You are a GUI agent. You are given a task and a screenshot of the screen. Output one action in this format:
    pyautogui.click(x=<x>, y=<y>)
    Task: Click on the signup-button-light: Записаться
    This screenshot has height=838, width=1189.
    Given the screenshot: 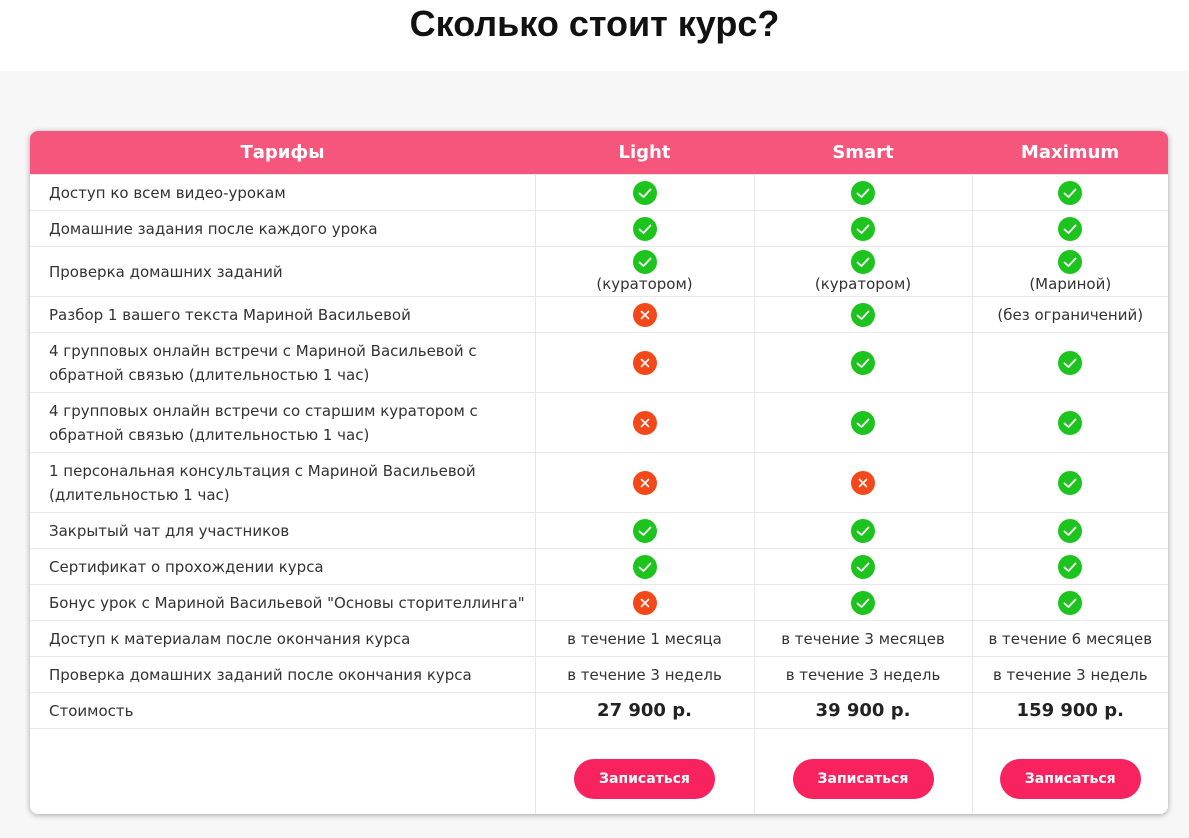 What is the action you would take?
    pyautogui.click(x=644, y=779)
    